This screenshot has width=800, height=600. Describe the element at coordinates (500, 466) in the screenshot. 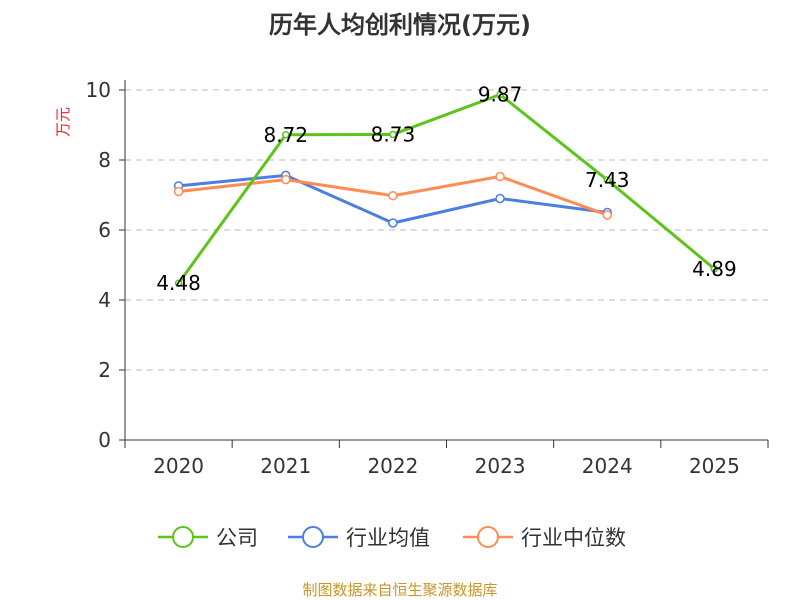

I see `x-tick-label: 2023` at that location.